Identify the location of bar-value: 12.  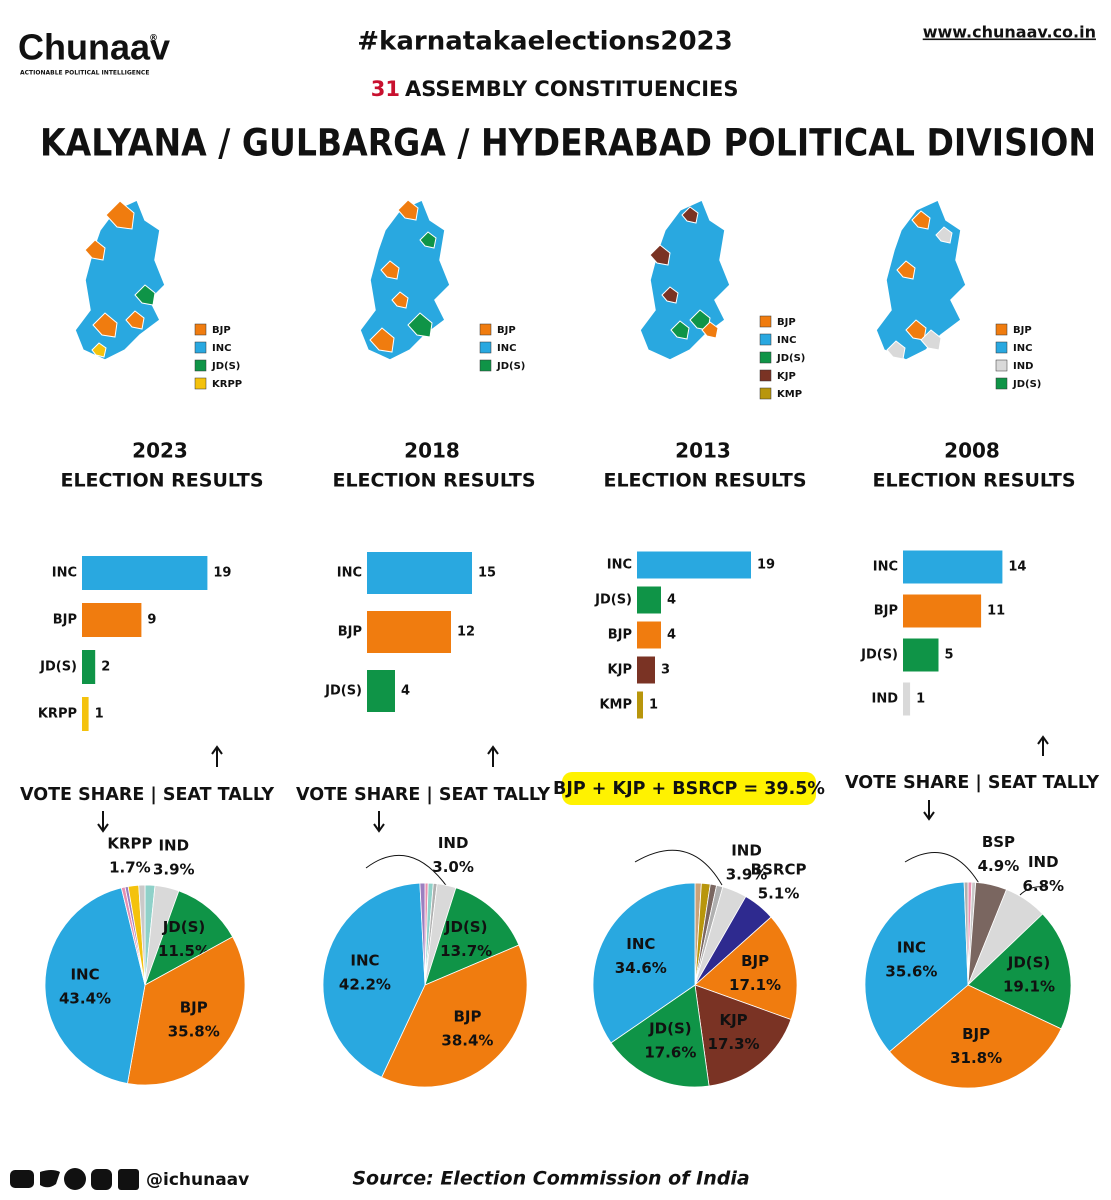
(466, 632).